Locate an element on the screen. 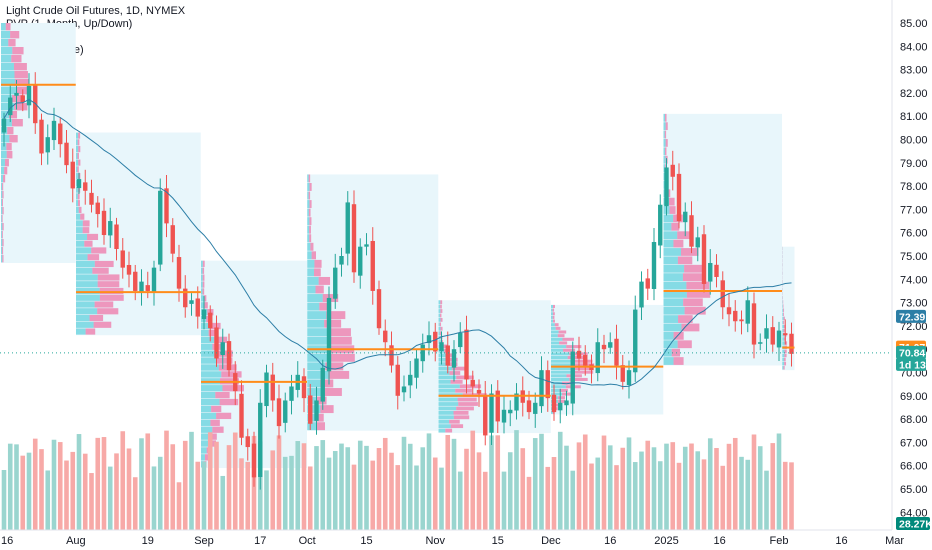  legend-title: Light Crude Oil Futures, 1D, NYMEX is located at coordinates (96, 11).